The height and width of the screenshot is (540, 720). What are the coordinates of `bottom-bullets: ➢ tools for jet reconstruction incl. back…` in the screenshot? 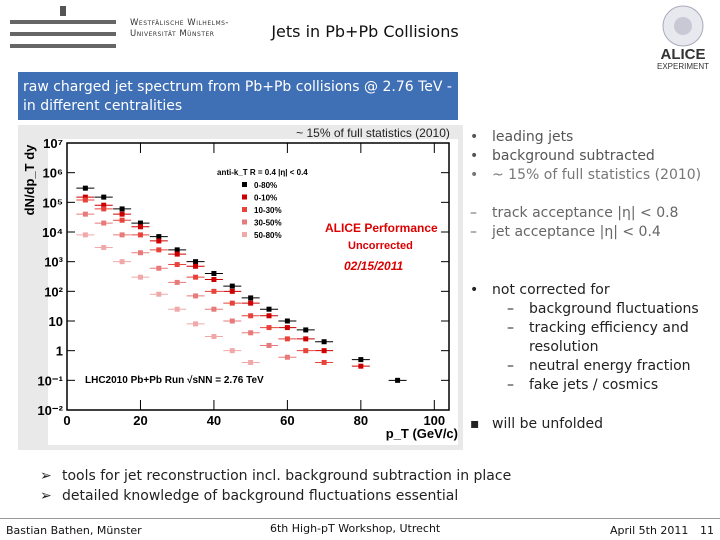 It's located at (370, 486).